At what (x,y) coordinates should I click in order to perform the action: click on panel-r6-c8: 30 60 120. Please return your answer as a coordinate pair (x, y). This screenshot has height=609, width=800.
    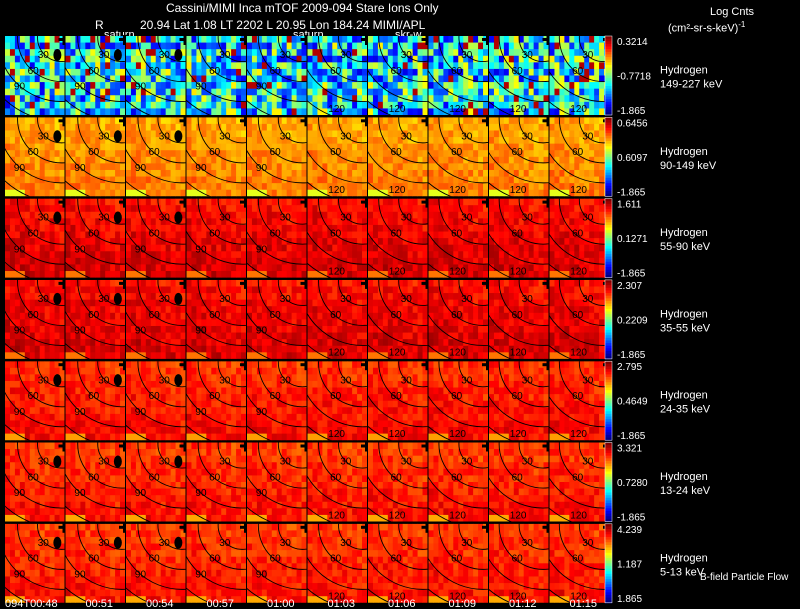
    Looking at the image, I should click on (519, 563).